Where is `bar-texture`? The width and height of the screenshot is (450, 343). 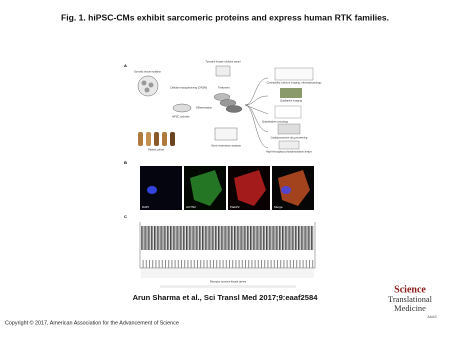 bar-texture is located at coordinates (227, 247).